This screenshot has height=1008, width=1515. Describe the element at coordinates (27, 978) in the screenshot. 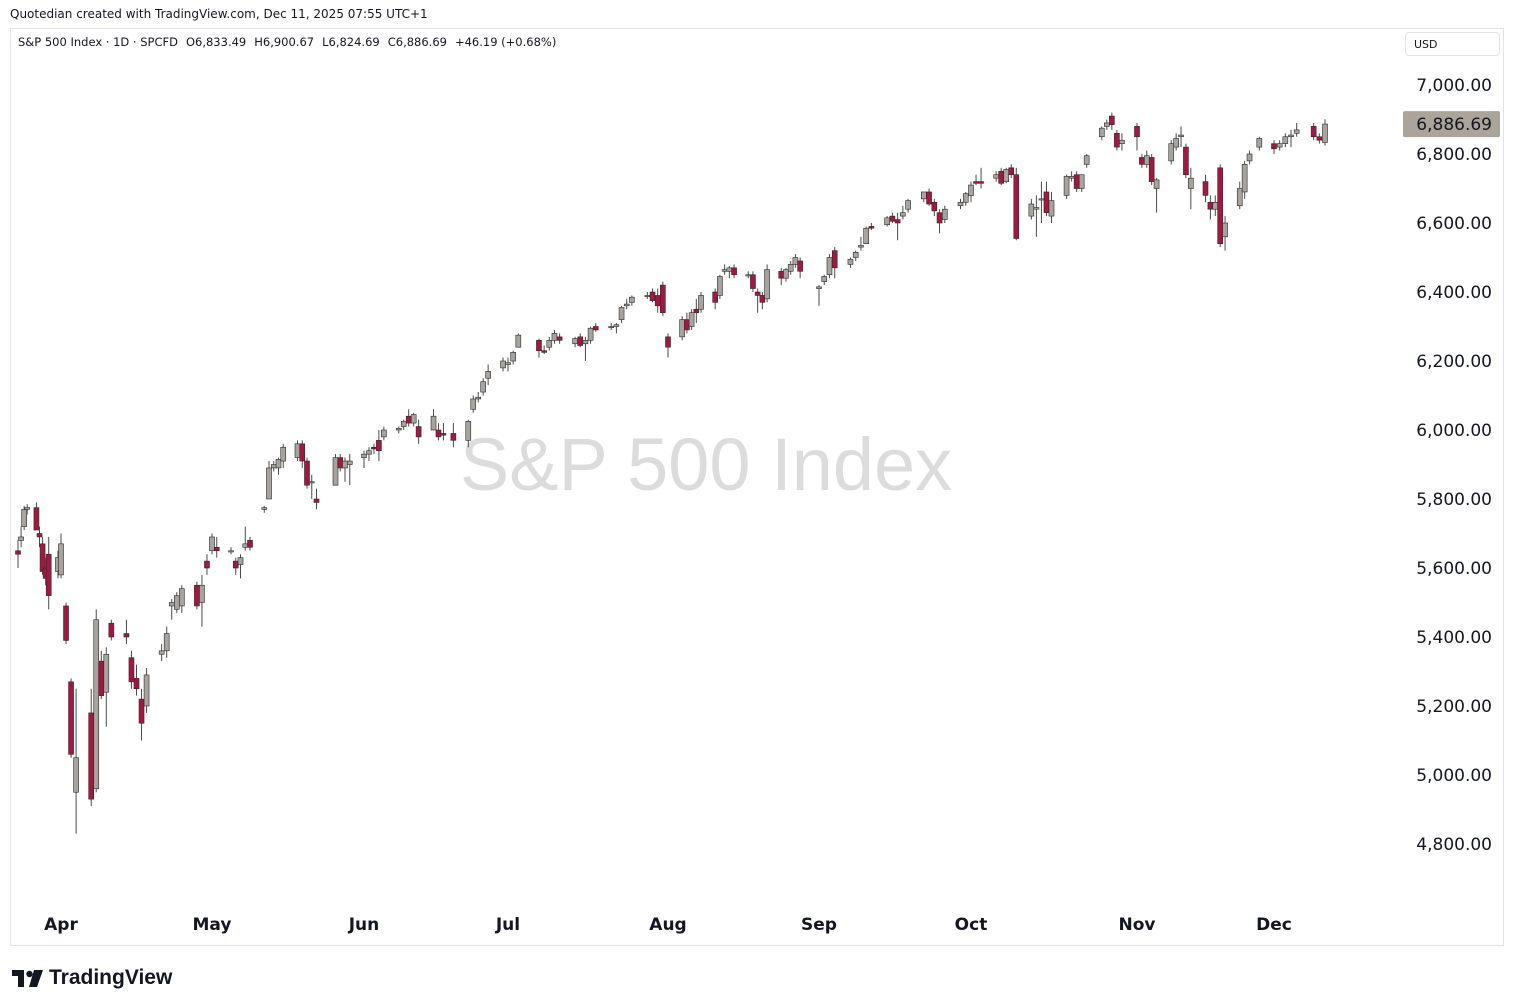

I see `tradingview-logo-icon` at that location.